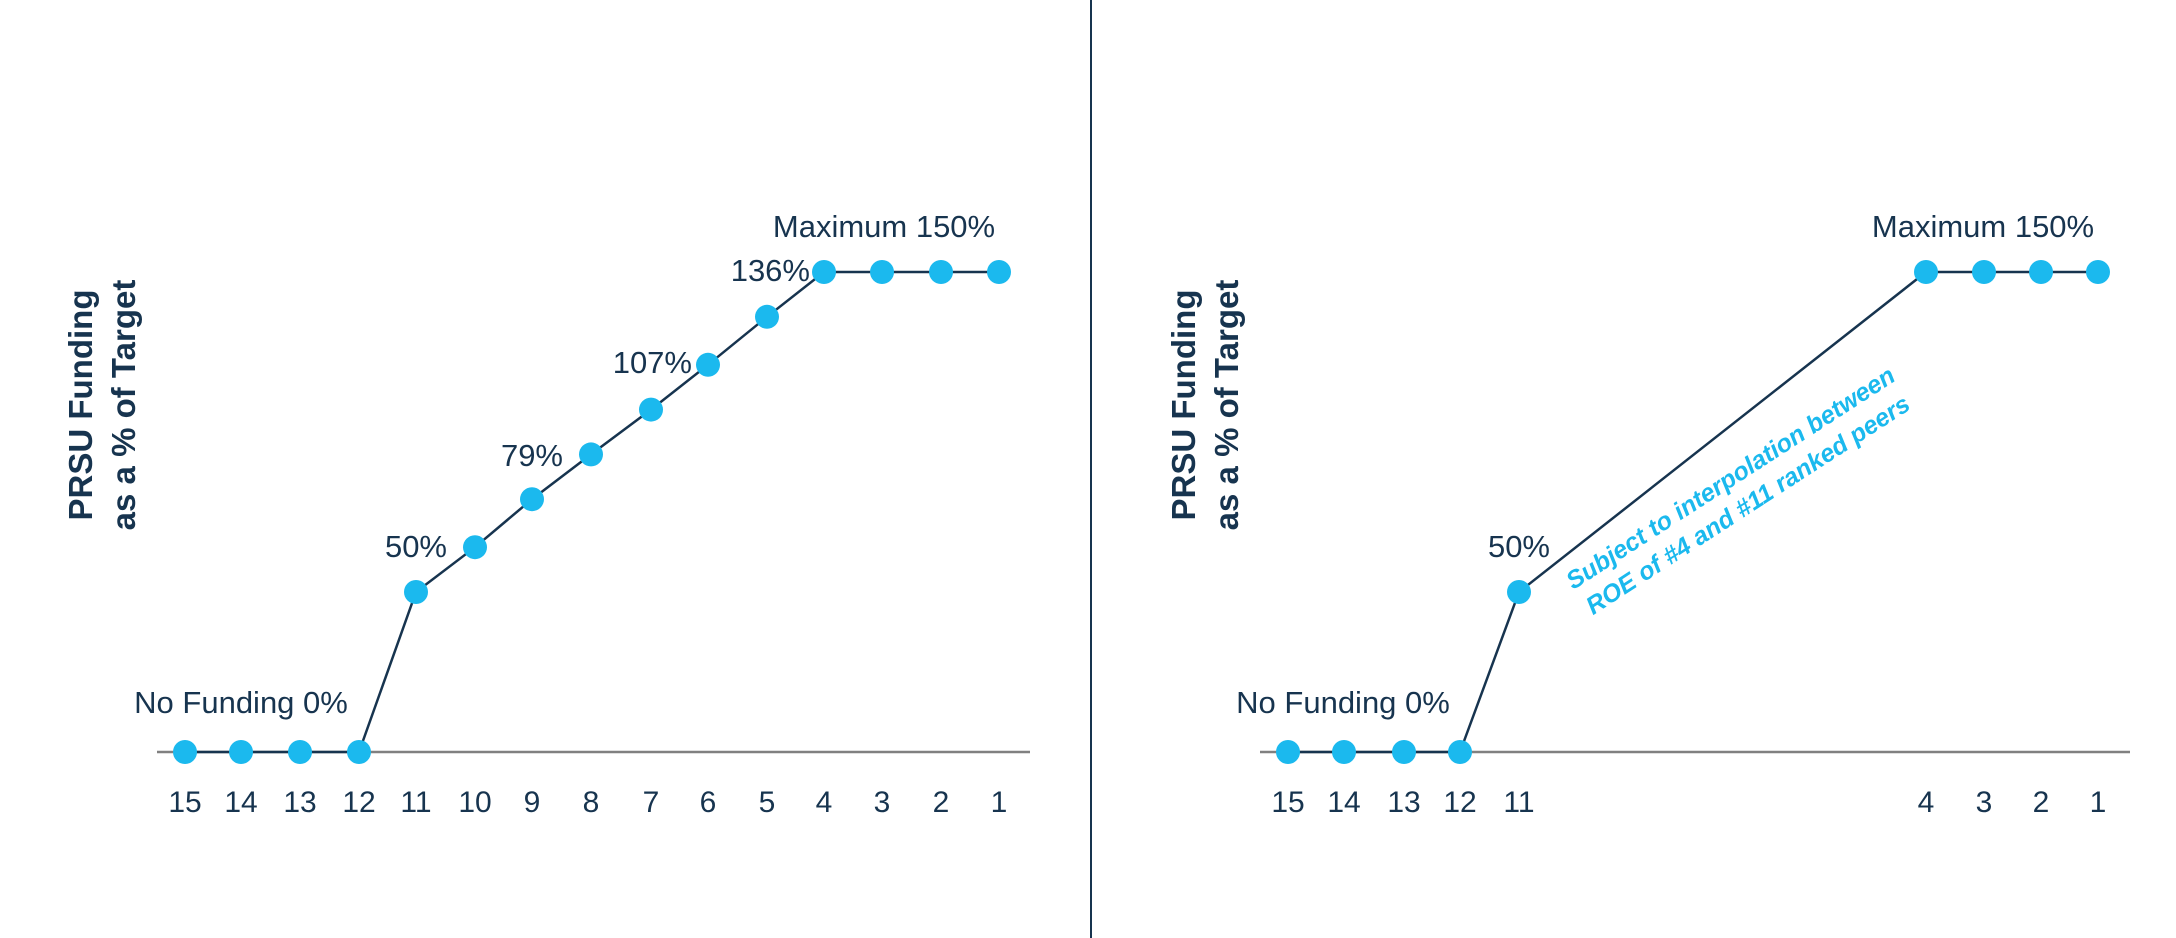  Describe the element at coordinates (474, 802) in the screenshot. I see `x-tick-label: 10` at that location.